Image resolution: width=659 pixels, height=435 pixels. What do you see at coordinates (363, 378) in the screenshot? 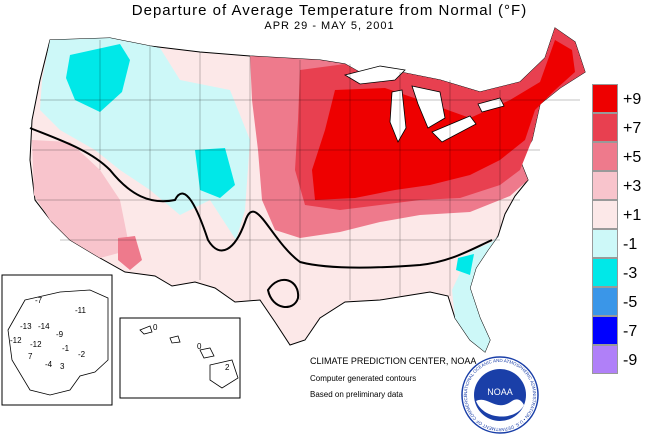
I see `credit-line-2: Computer generated contours` at bounding box center [363, 378].